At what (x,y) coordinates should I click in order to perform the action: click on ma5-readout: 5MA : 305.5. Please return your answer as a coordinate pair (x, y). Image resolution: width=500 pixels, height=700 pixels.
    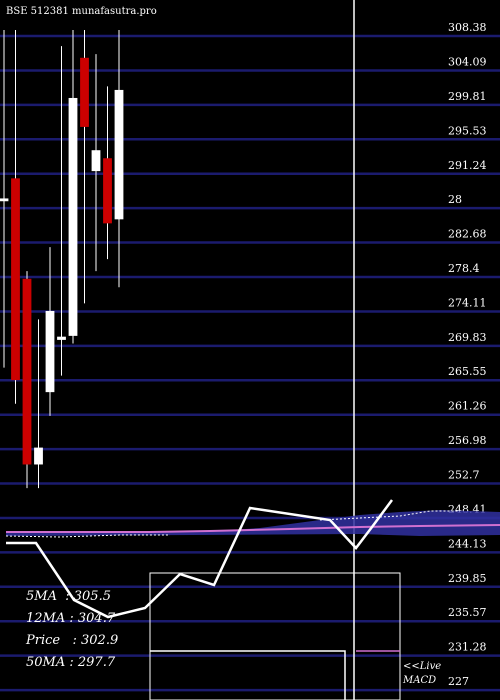
    Looking at the image, I should click on (68, 596).